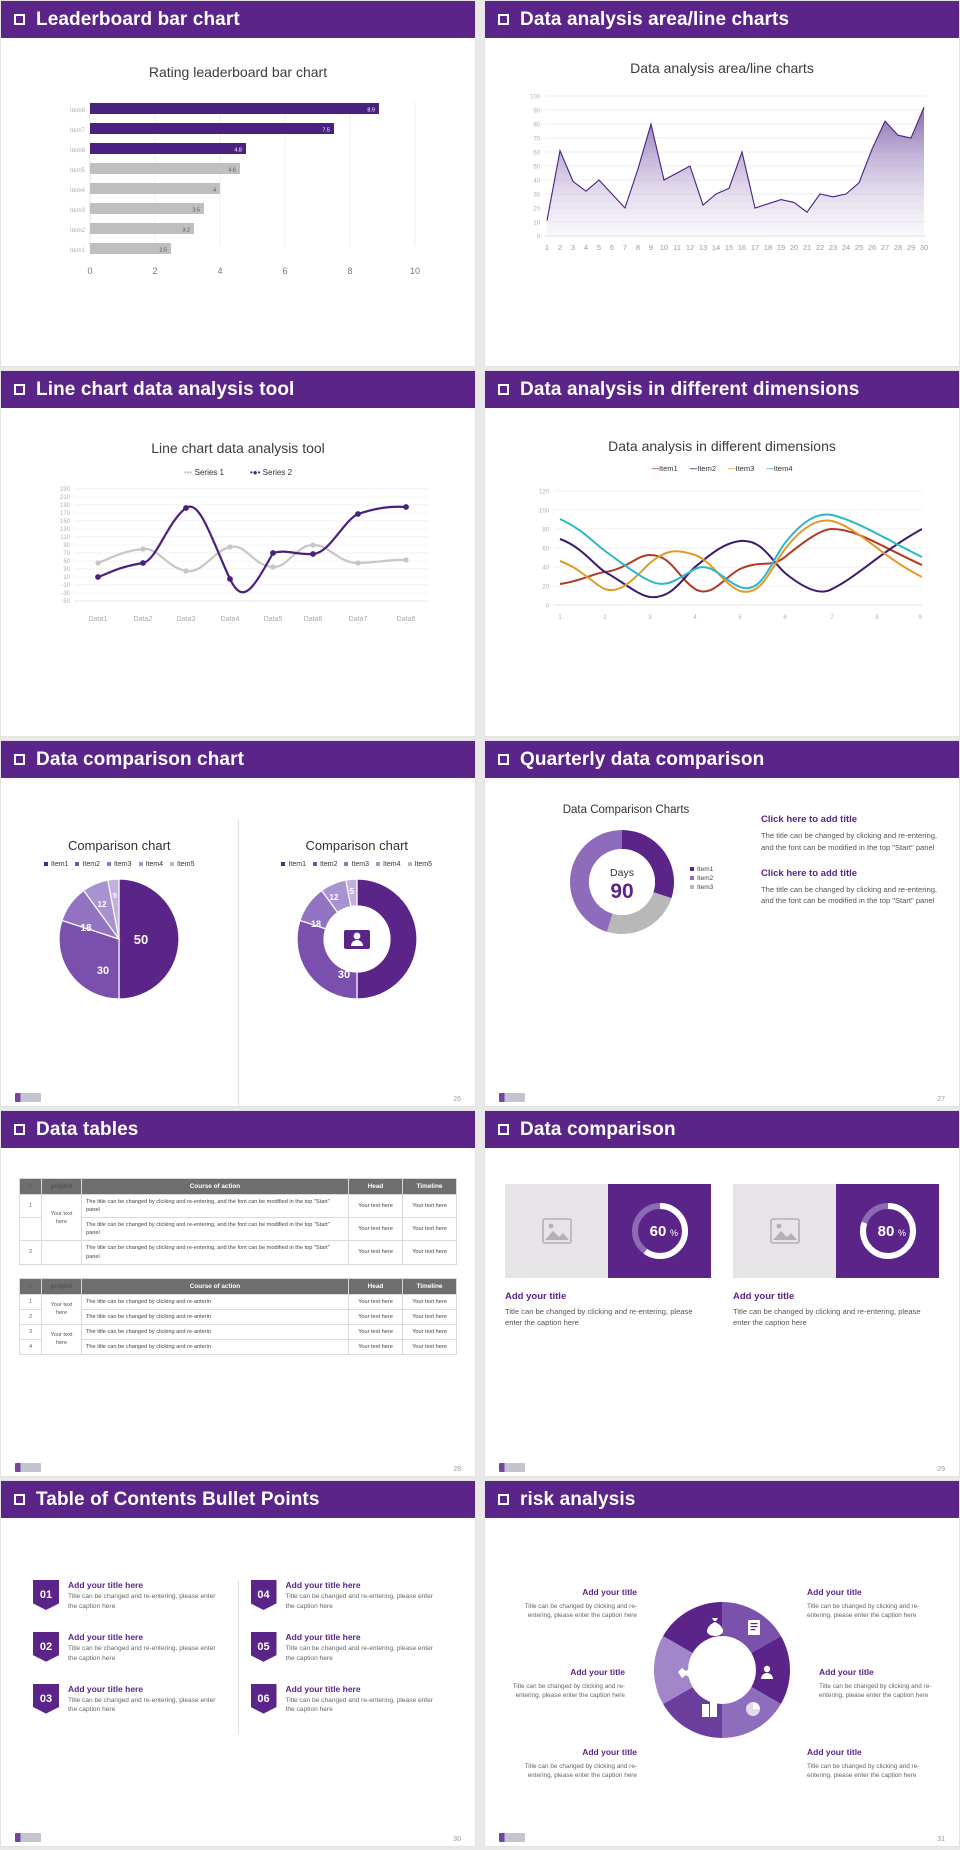 The image size is (960, 1850). I want to click on svg-text: 15, so click(729, 247).